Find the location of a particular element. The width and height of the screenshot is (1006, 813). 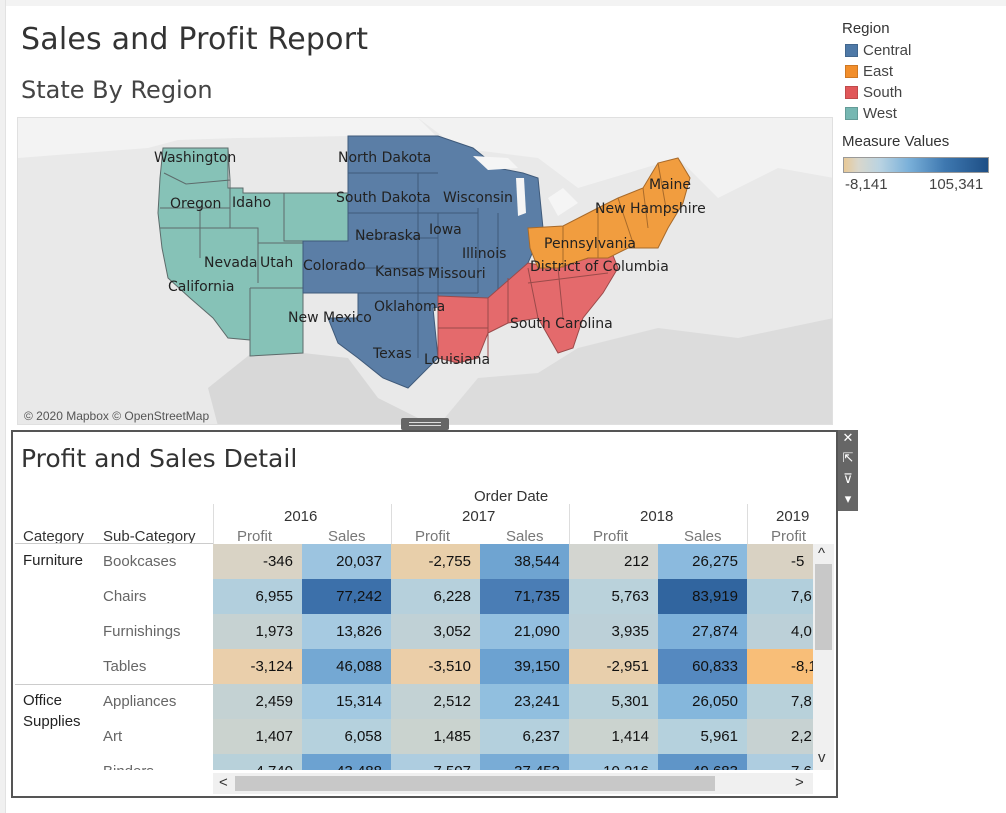

sales-header-2017: Sales is located at coordinates (525, 536).